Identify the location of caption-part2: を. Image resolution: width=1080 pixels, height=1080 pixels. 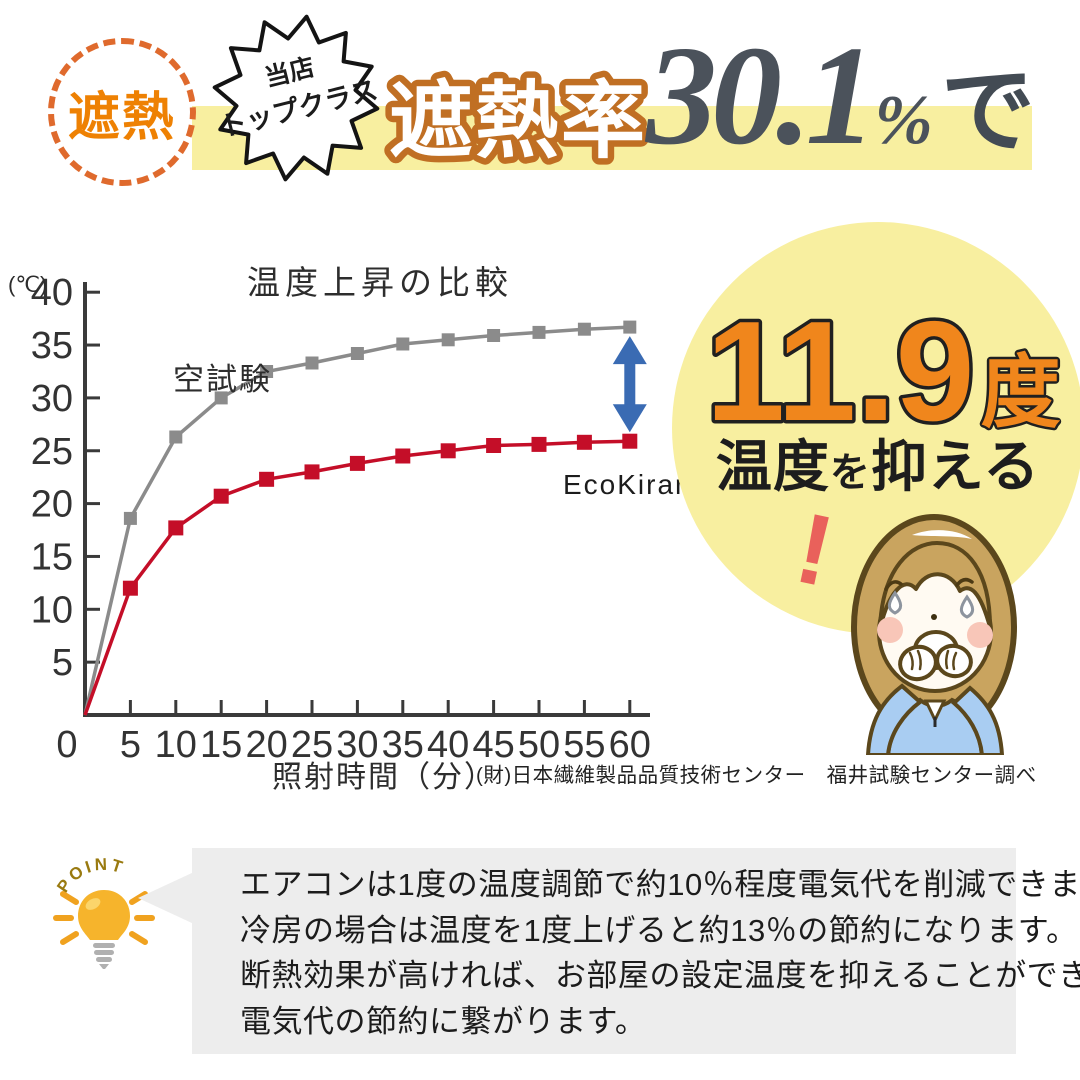
(850, 473).